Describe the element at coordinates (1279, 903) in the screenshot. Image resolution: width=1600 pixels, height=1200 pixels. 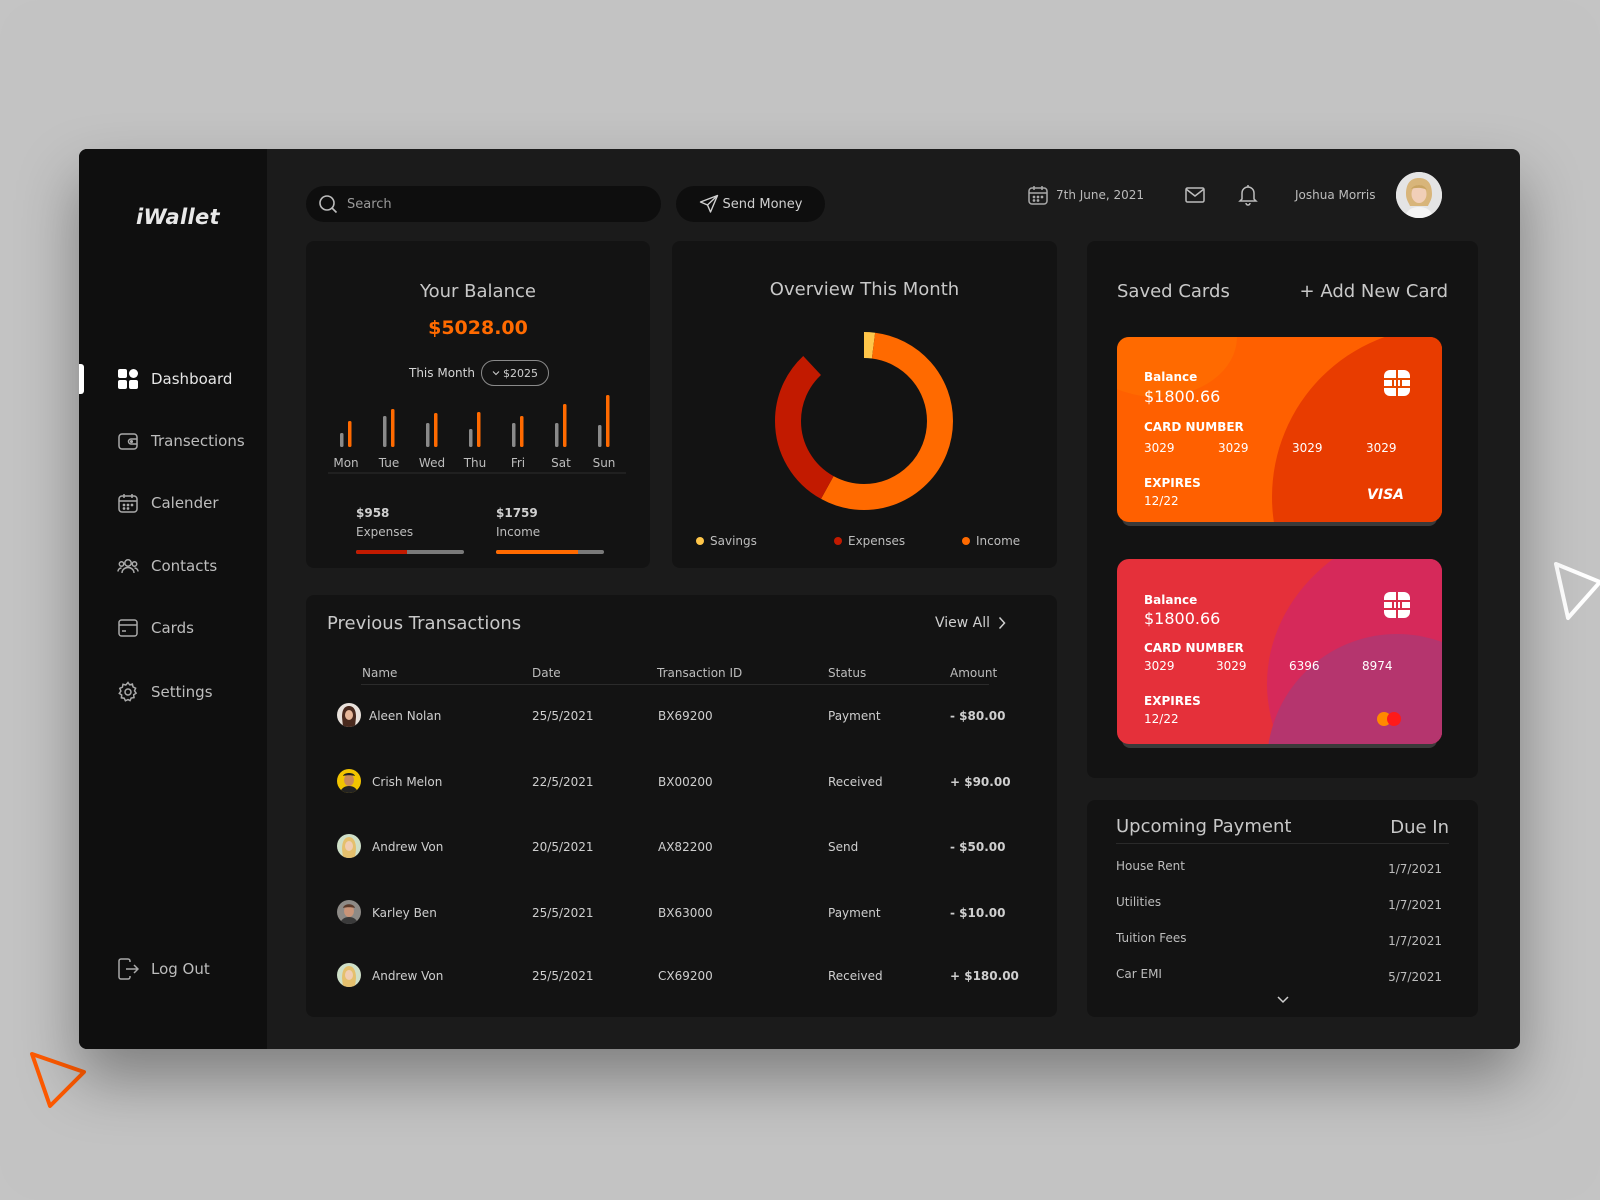
I see `upcoming-row: Utilities 1/7/2021` at that location.